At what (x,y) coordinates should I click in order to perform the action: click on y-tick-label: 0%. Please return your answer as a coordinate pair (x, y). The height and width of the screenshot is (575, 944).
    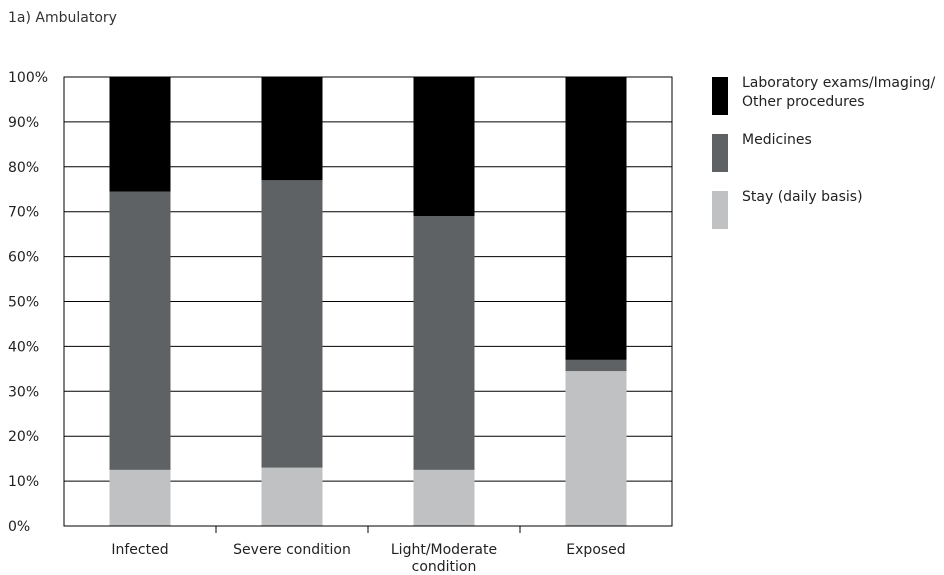
    Looking at the image, I should click on (19, 527).